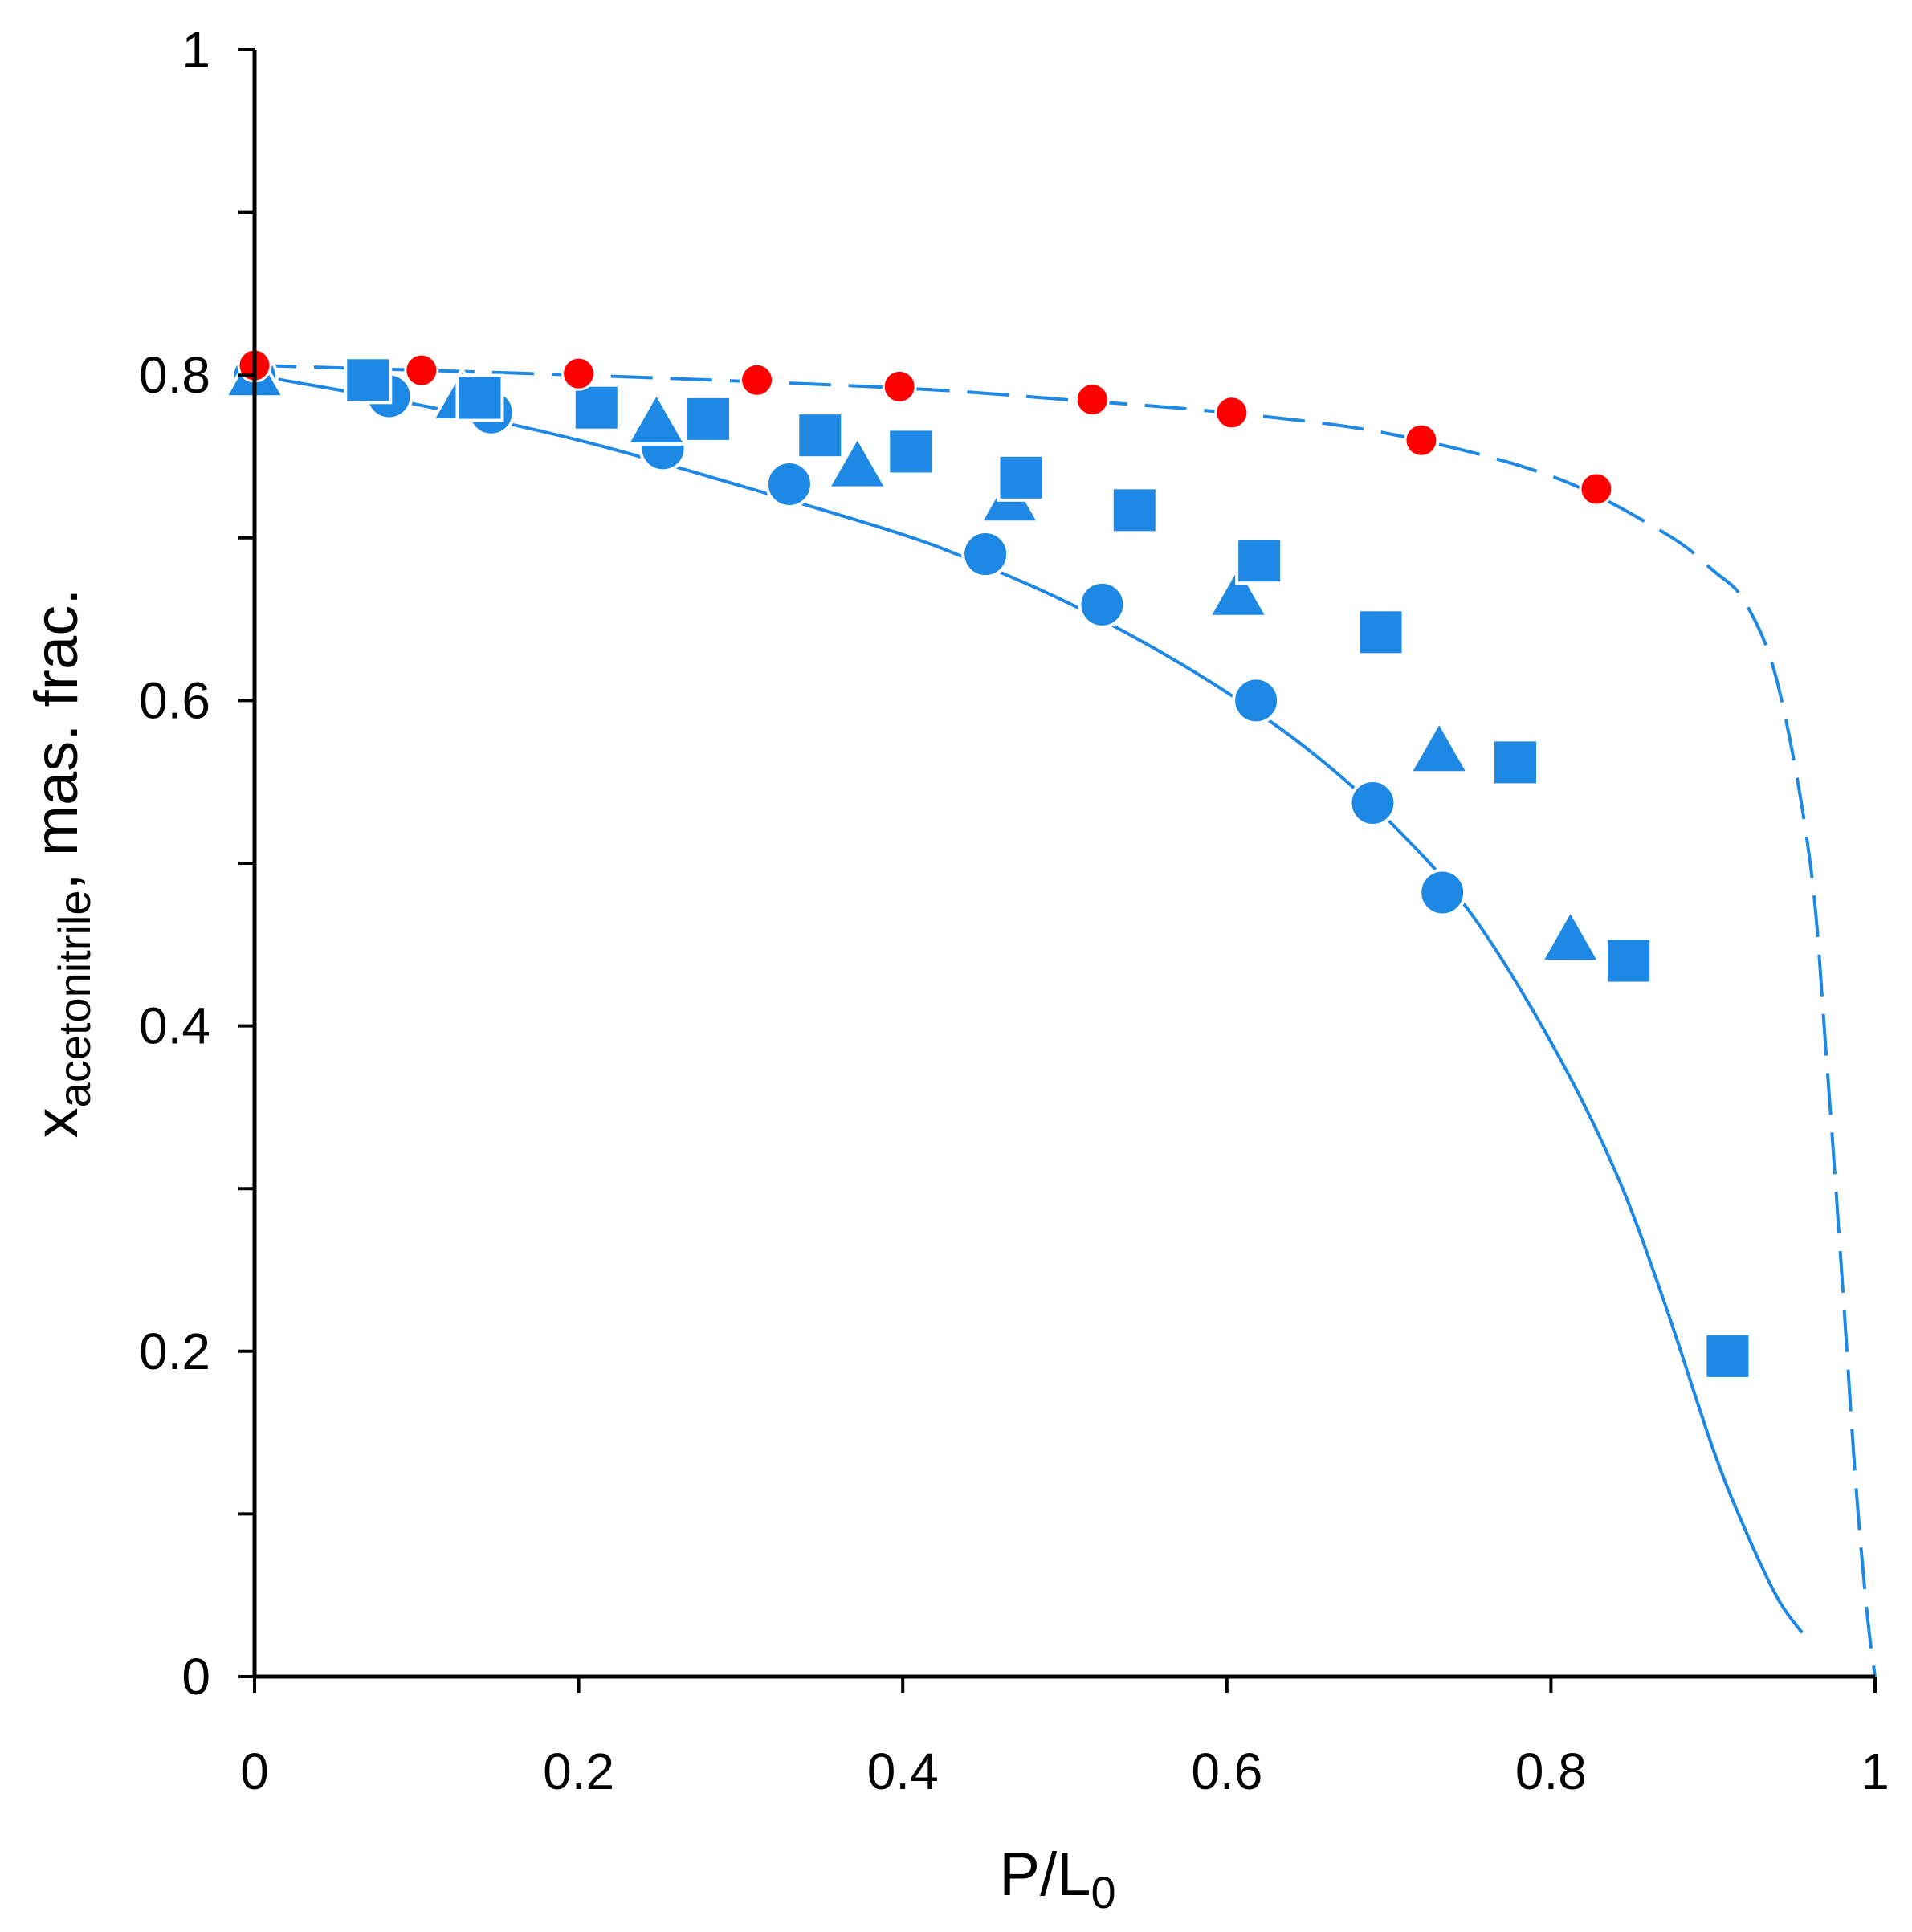 The image size is (1912, 1932). What do you see at coordinates (174, 1351) in the screenshot?
I see `y-tick-label: 0.2` at bounding box center [174, 1351].